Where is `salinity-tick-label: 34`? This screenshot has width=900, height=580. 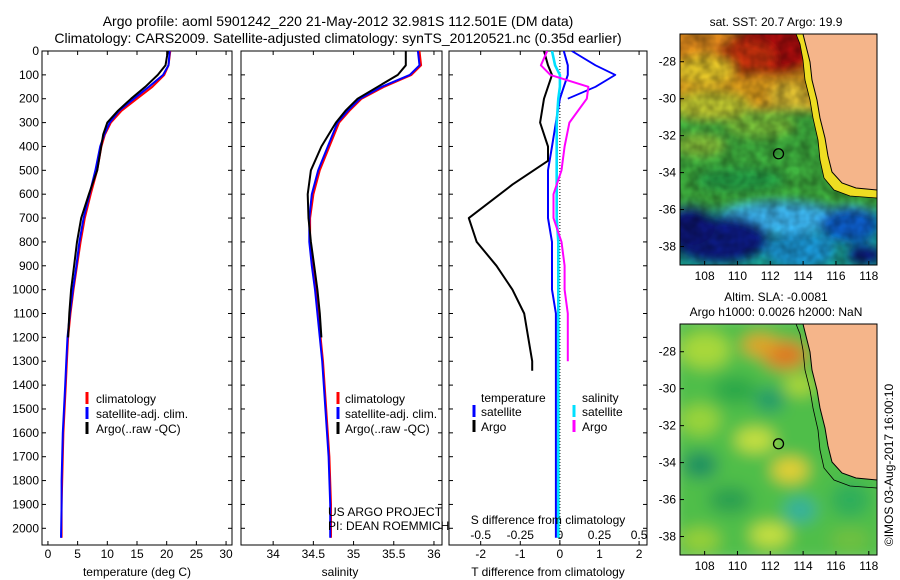 salinity-tick-label: 34 is located at coordinates (273, 554).